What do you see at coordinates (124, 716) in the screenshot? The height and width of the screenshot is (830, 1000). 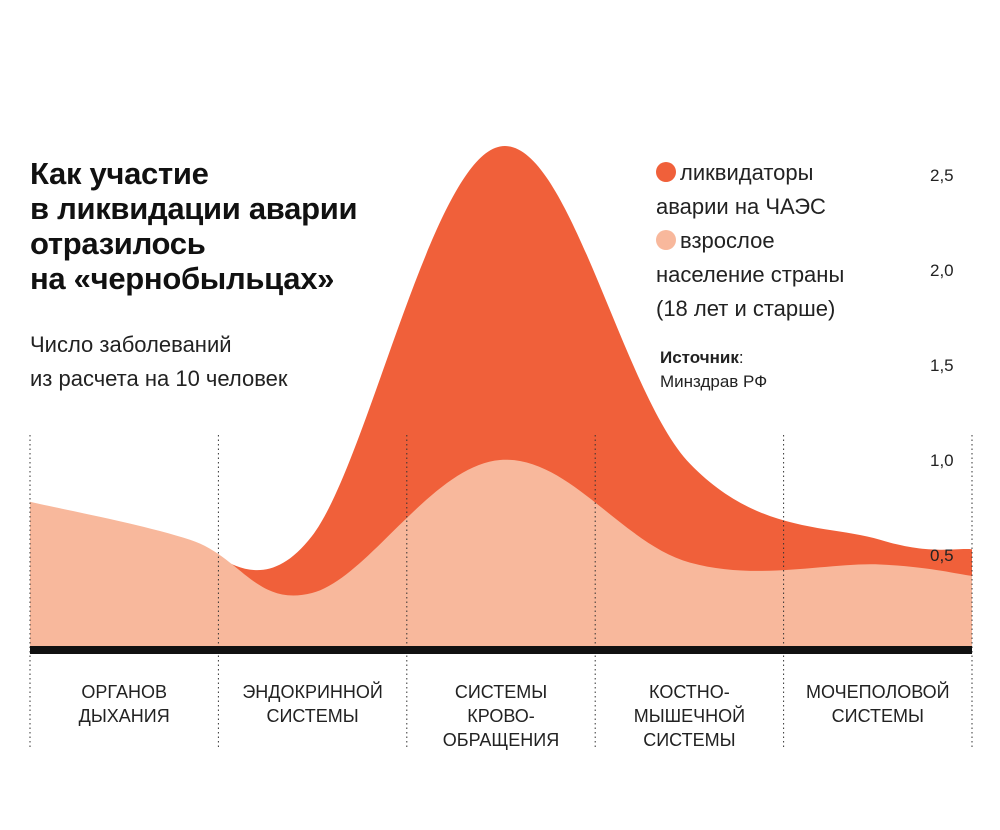 I see `category-label: ДЫХАНИЯ` at bounding box center [124, 716].